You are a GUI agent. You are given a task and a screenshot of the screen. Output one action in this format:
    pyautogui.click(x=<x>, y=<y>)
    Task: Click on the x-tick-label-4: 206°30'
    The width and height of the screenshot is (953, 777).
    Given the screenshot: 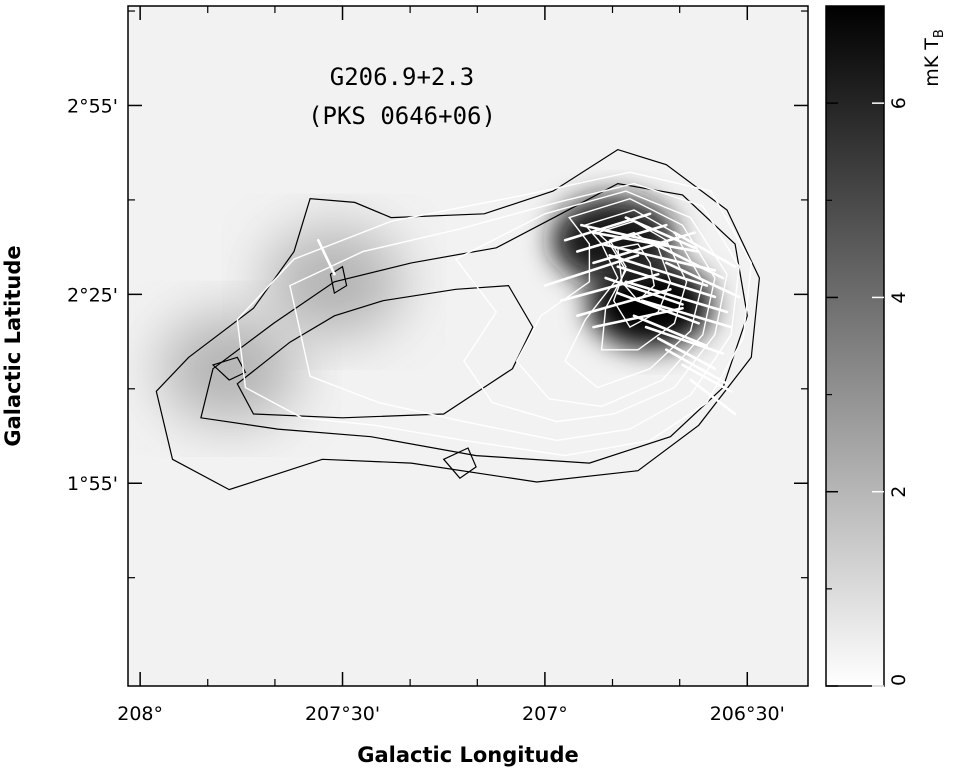 What is the action you would take?
    pyautogui.click(x=747, y=714)
    